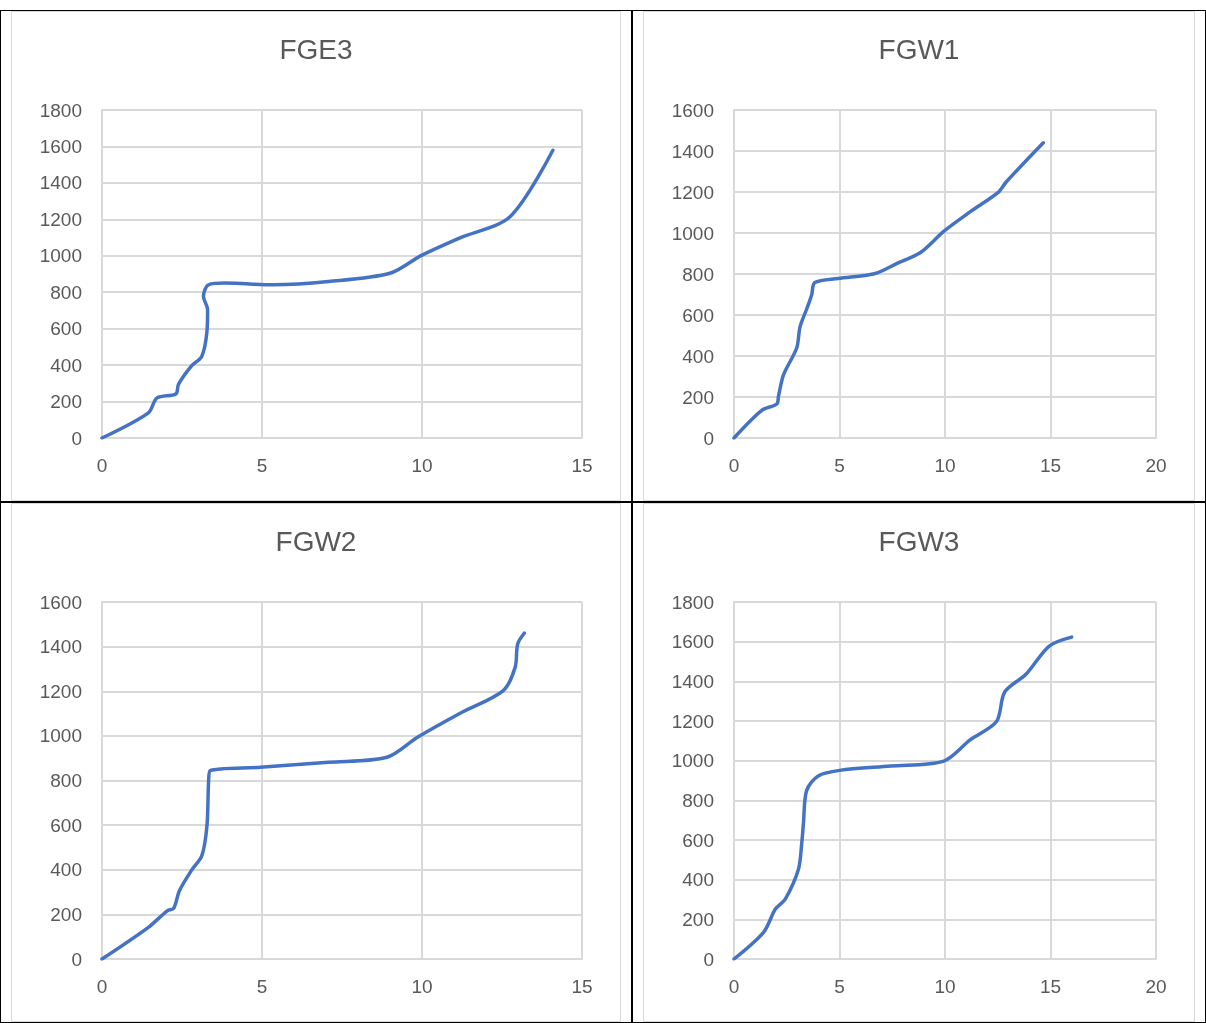  I want to click on chart-title: FGW2, so click(316, 541).